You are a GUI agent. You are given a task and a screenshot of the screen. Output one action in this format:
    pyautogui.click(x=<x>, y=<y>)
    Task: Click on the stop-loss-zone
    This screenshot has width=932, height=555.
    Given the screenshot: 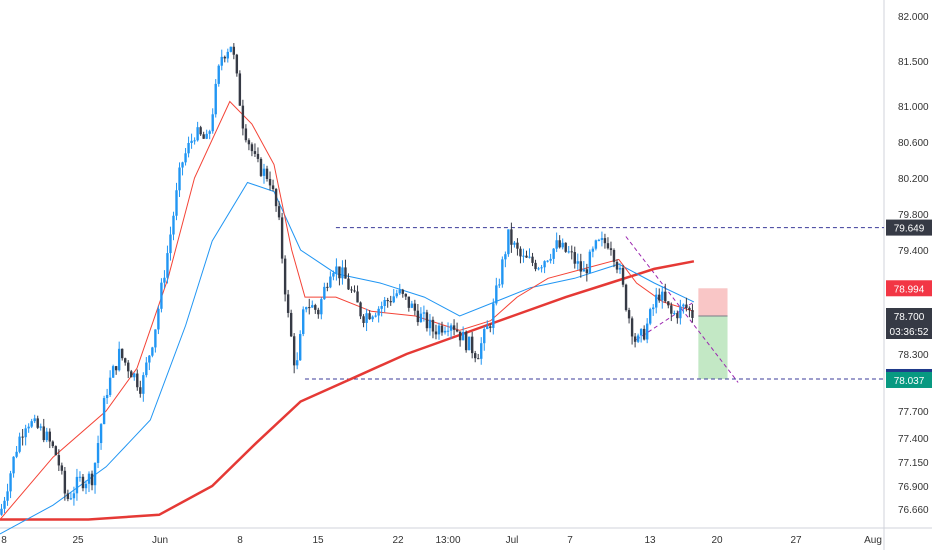 What is the action you would take?
    pyautogui.click(x=713, y=302)
    